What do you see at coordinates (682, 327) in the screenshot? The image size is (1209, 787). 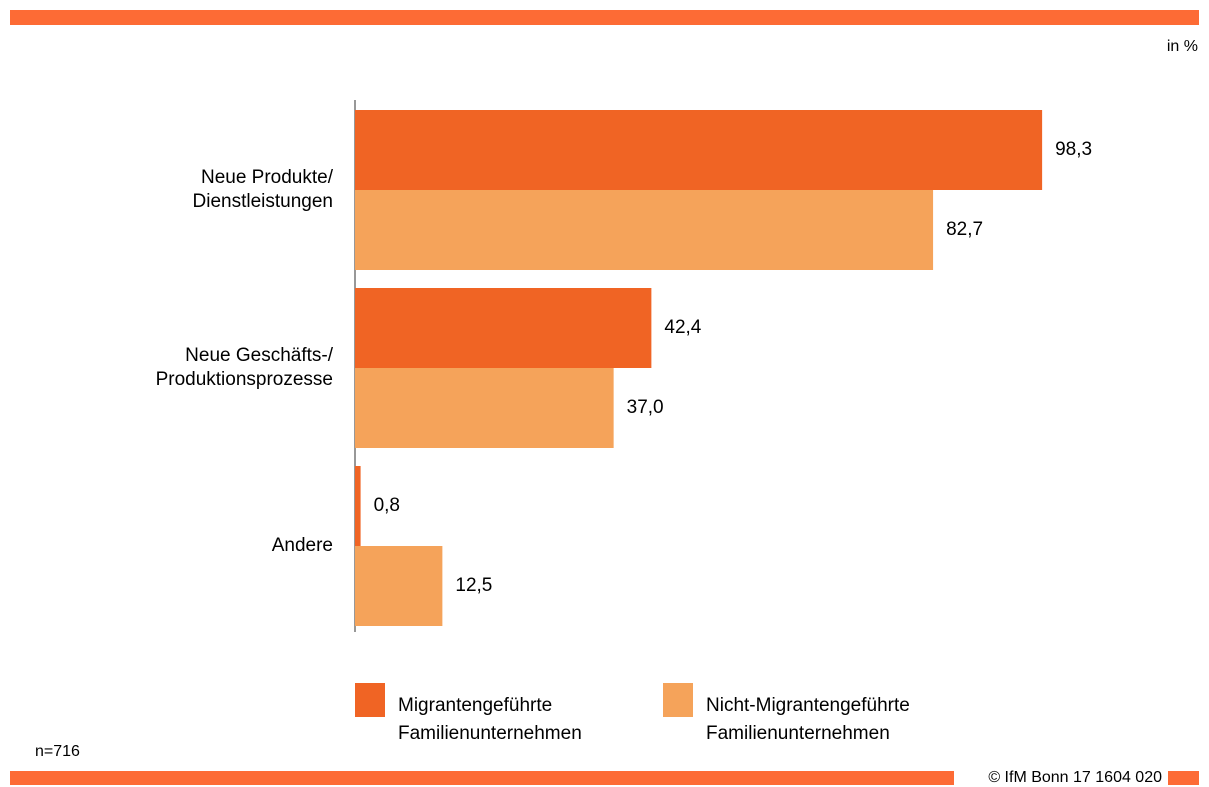 I see `value-label: 42,4` at bounding box center [682, 327].